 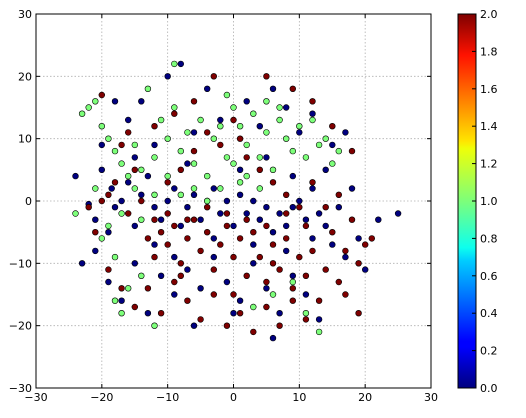 I want to click on colorbar-tick-label: 0.4, so click(x=489, y=313).